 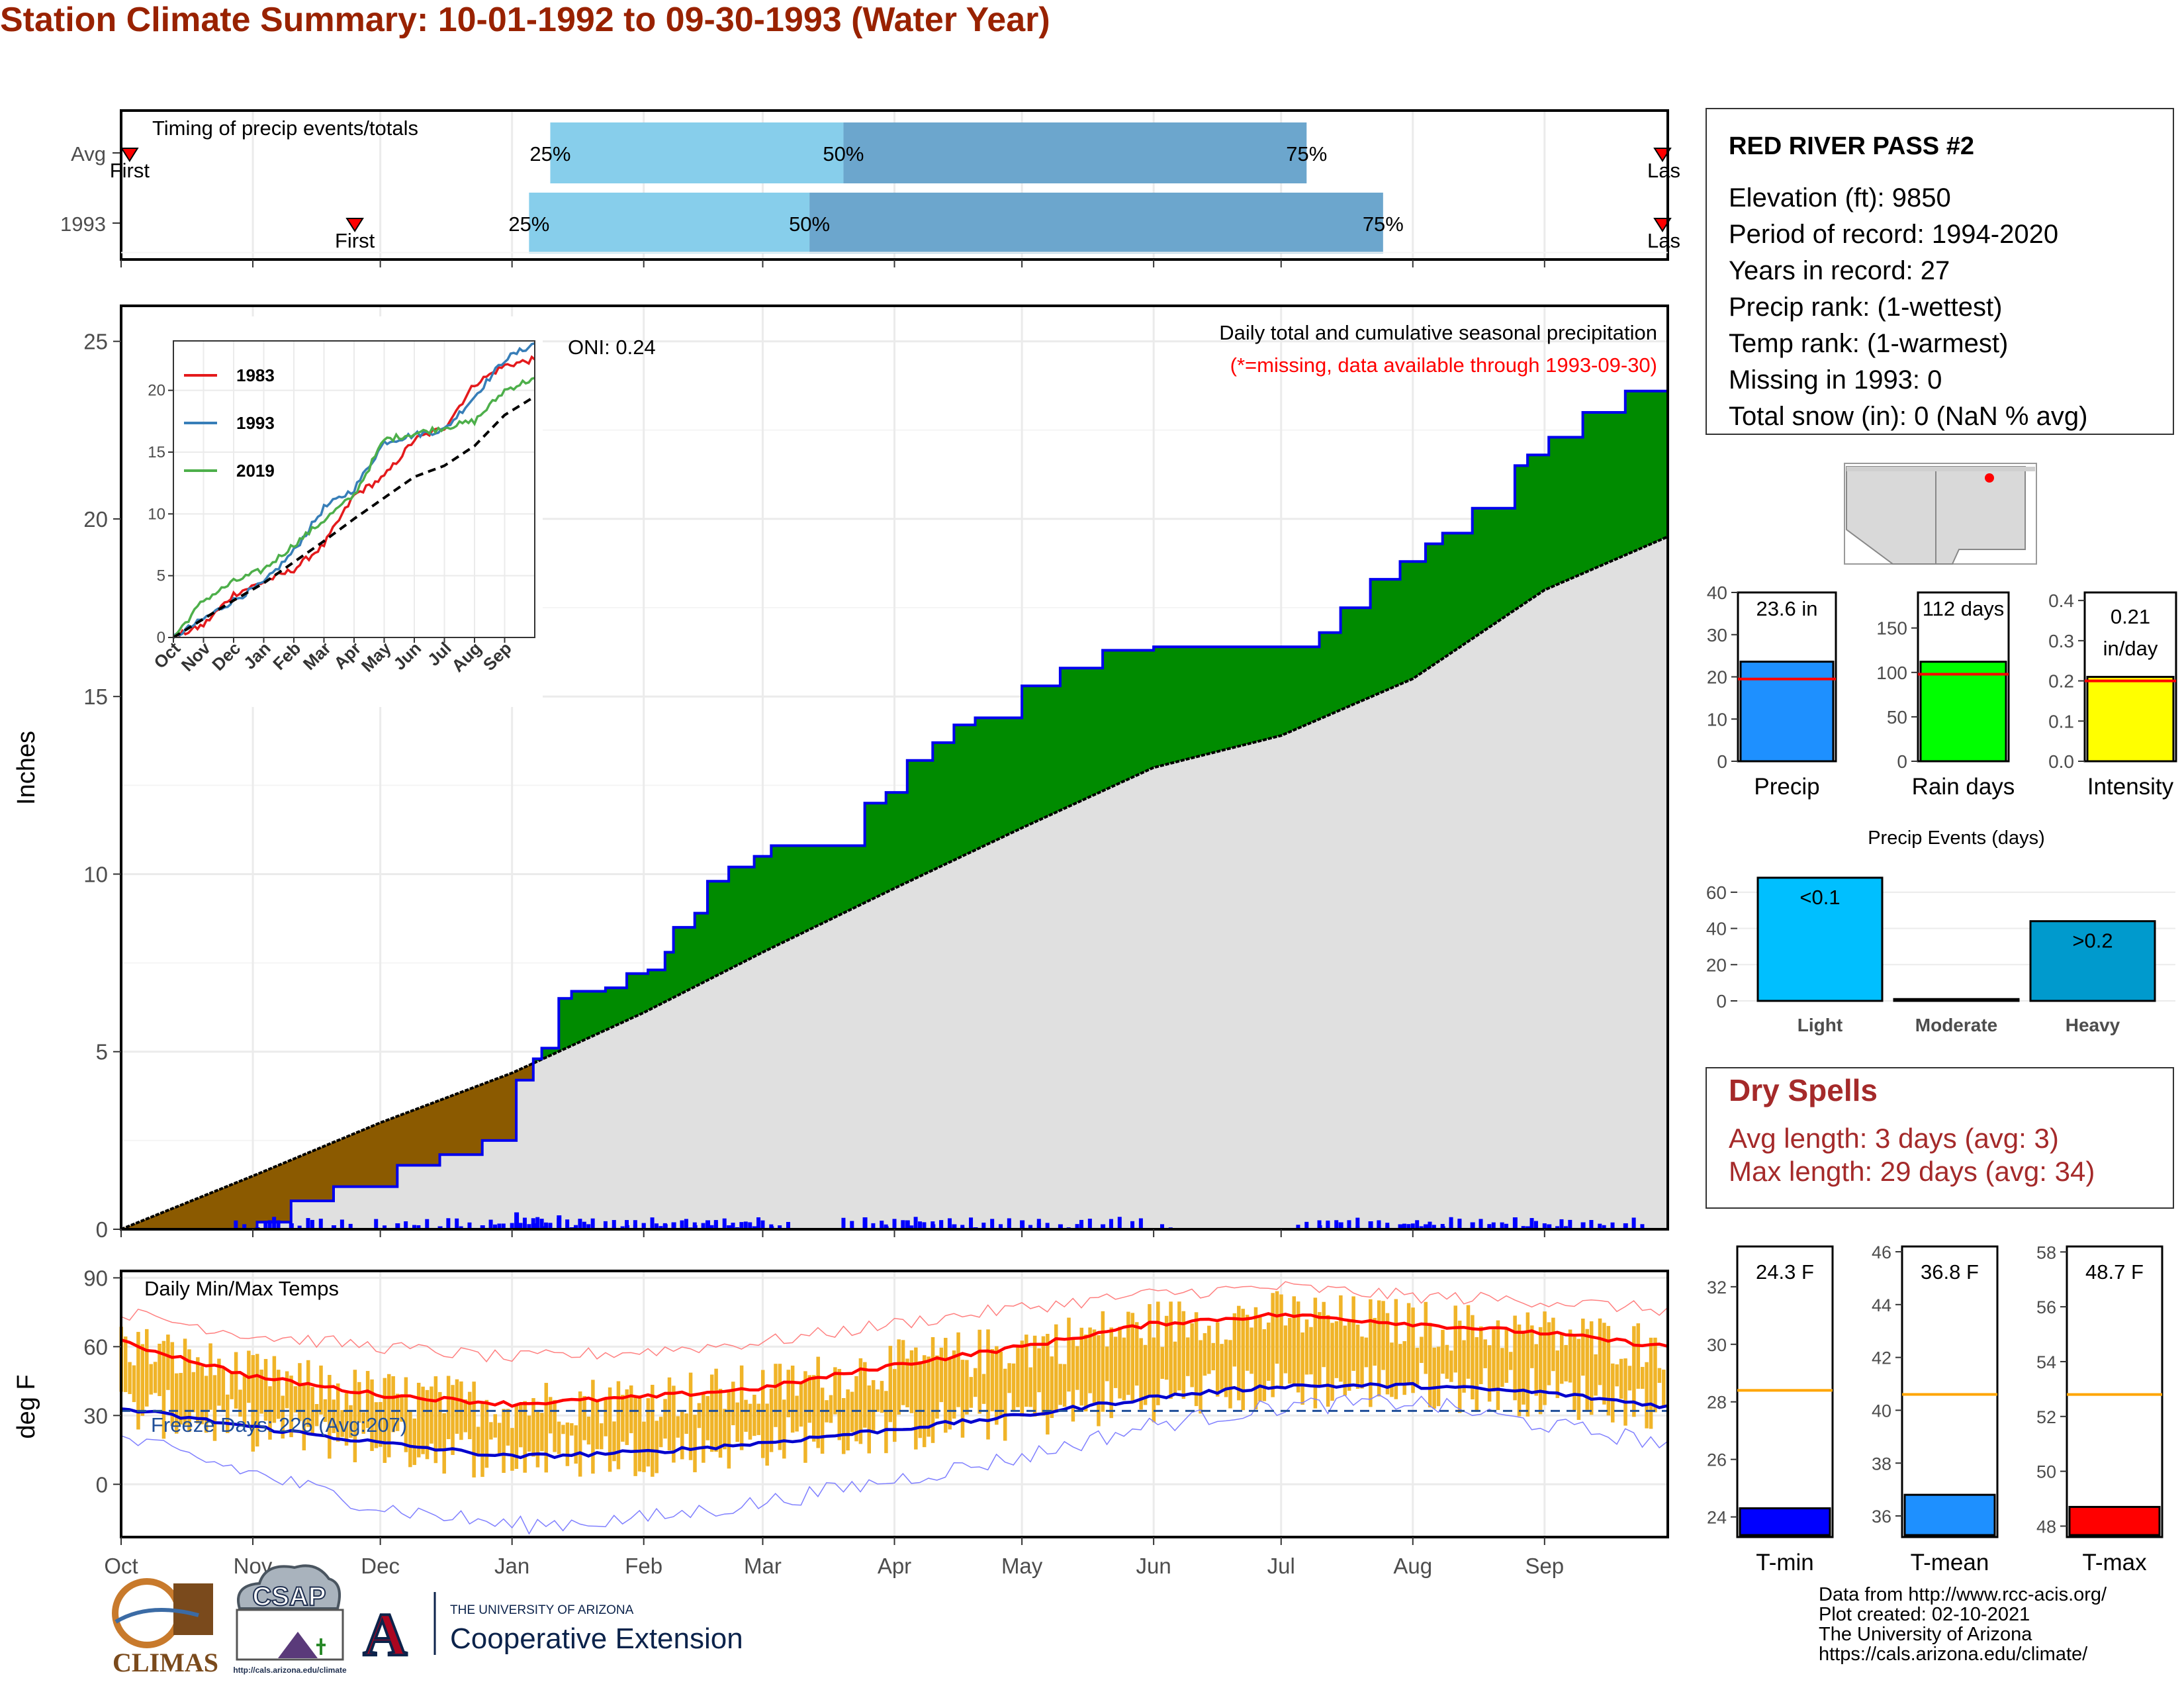 What do you see at coordinates (147, 1613) in the screenshot?
I see `climas-logo-icon` at bounding box center [147, 1613].